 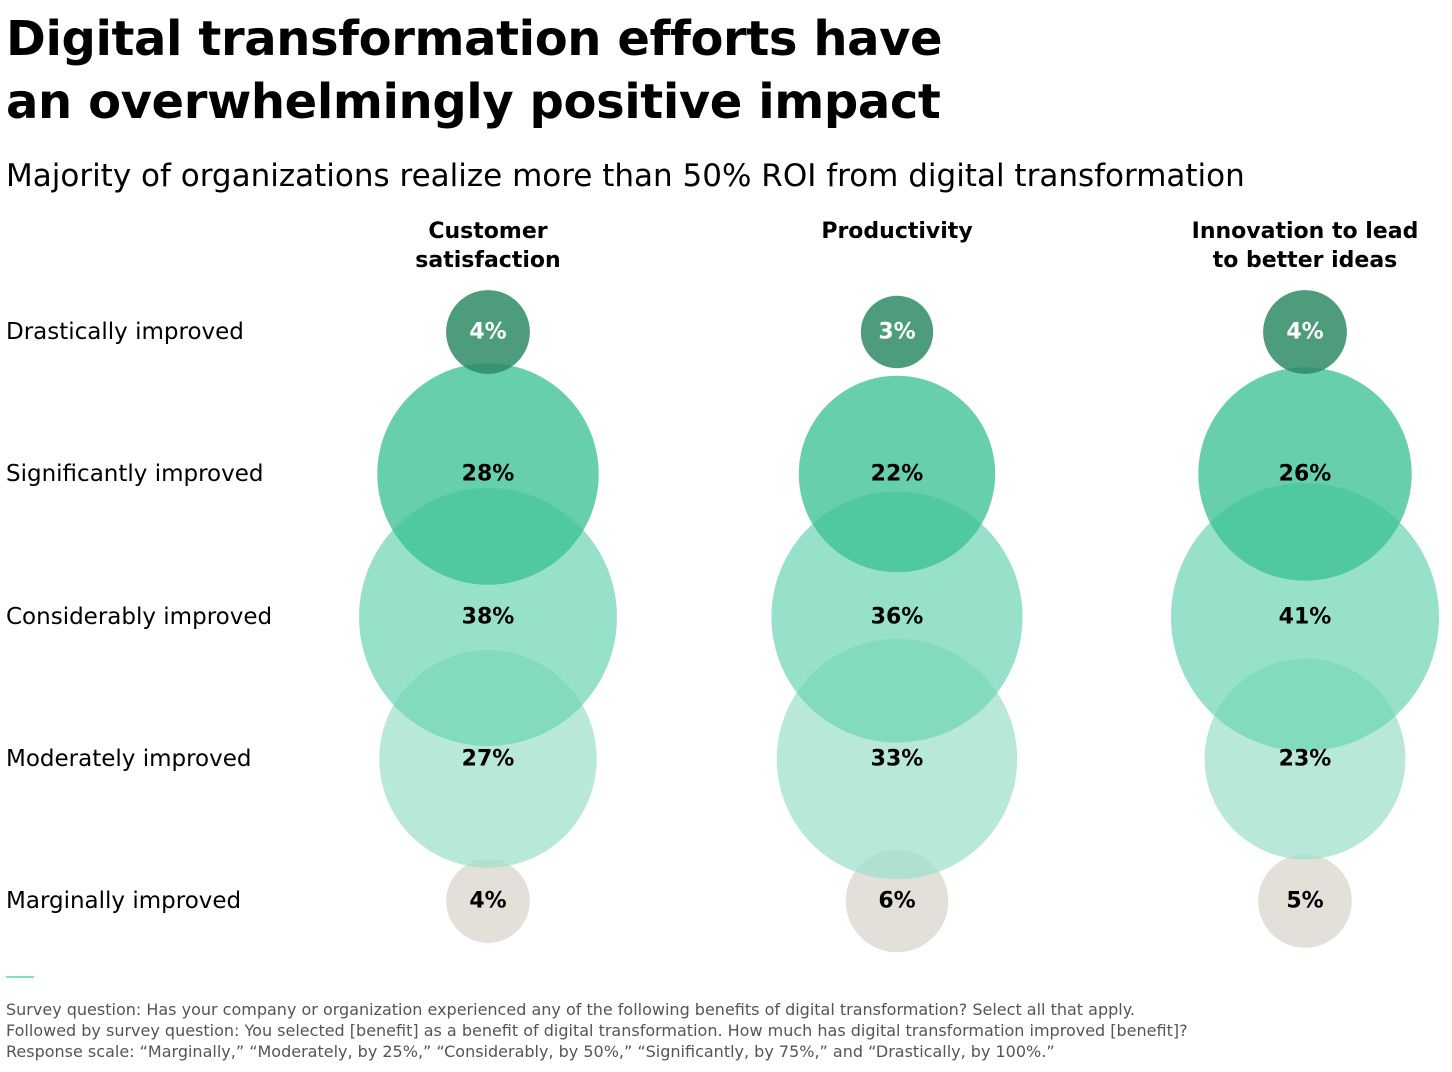 I want to click on column-header-line: satisfaction, so click(x=488, y=260).